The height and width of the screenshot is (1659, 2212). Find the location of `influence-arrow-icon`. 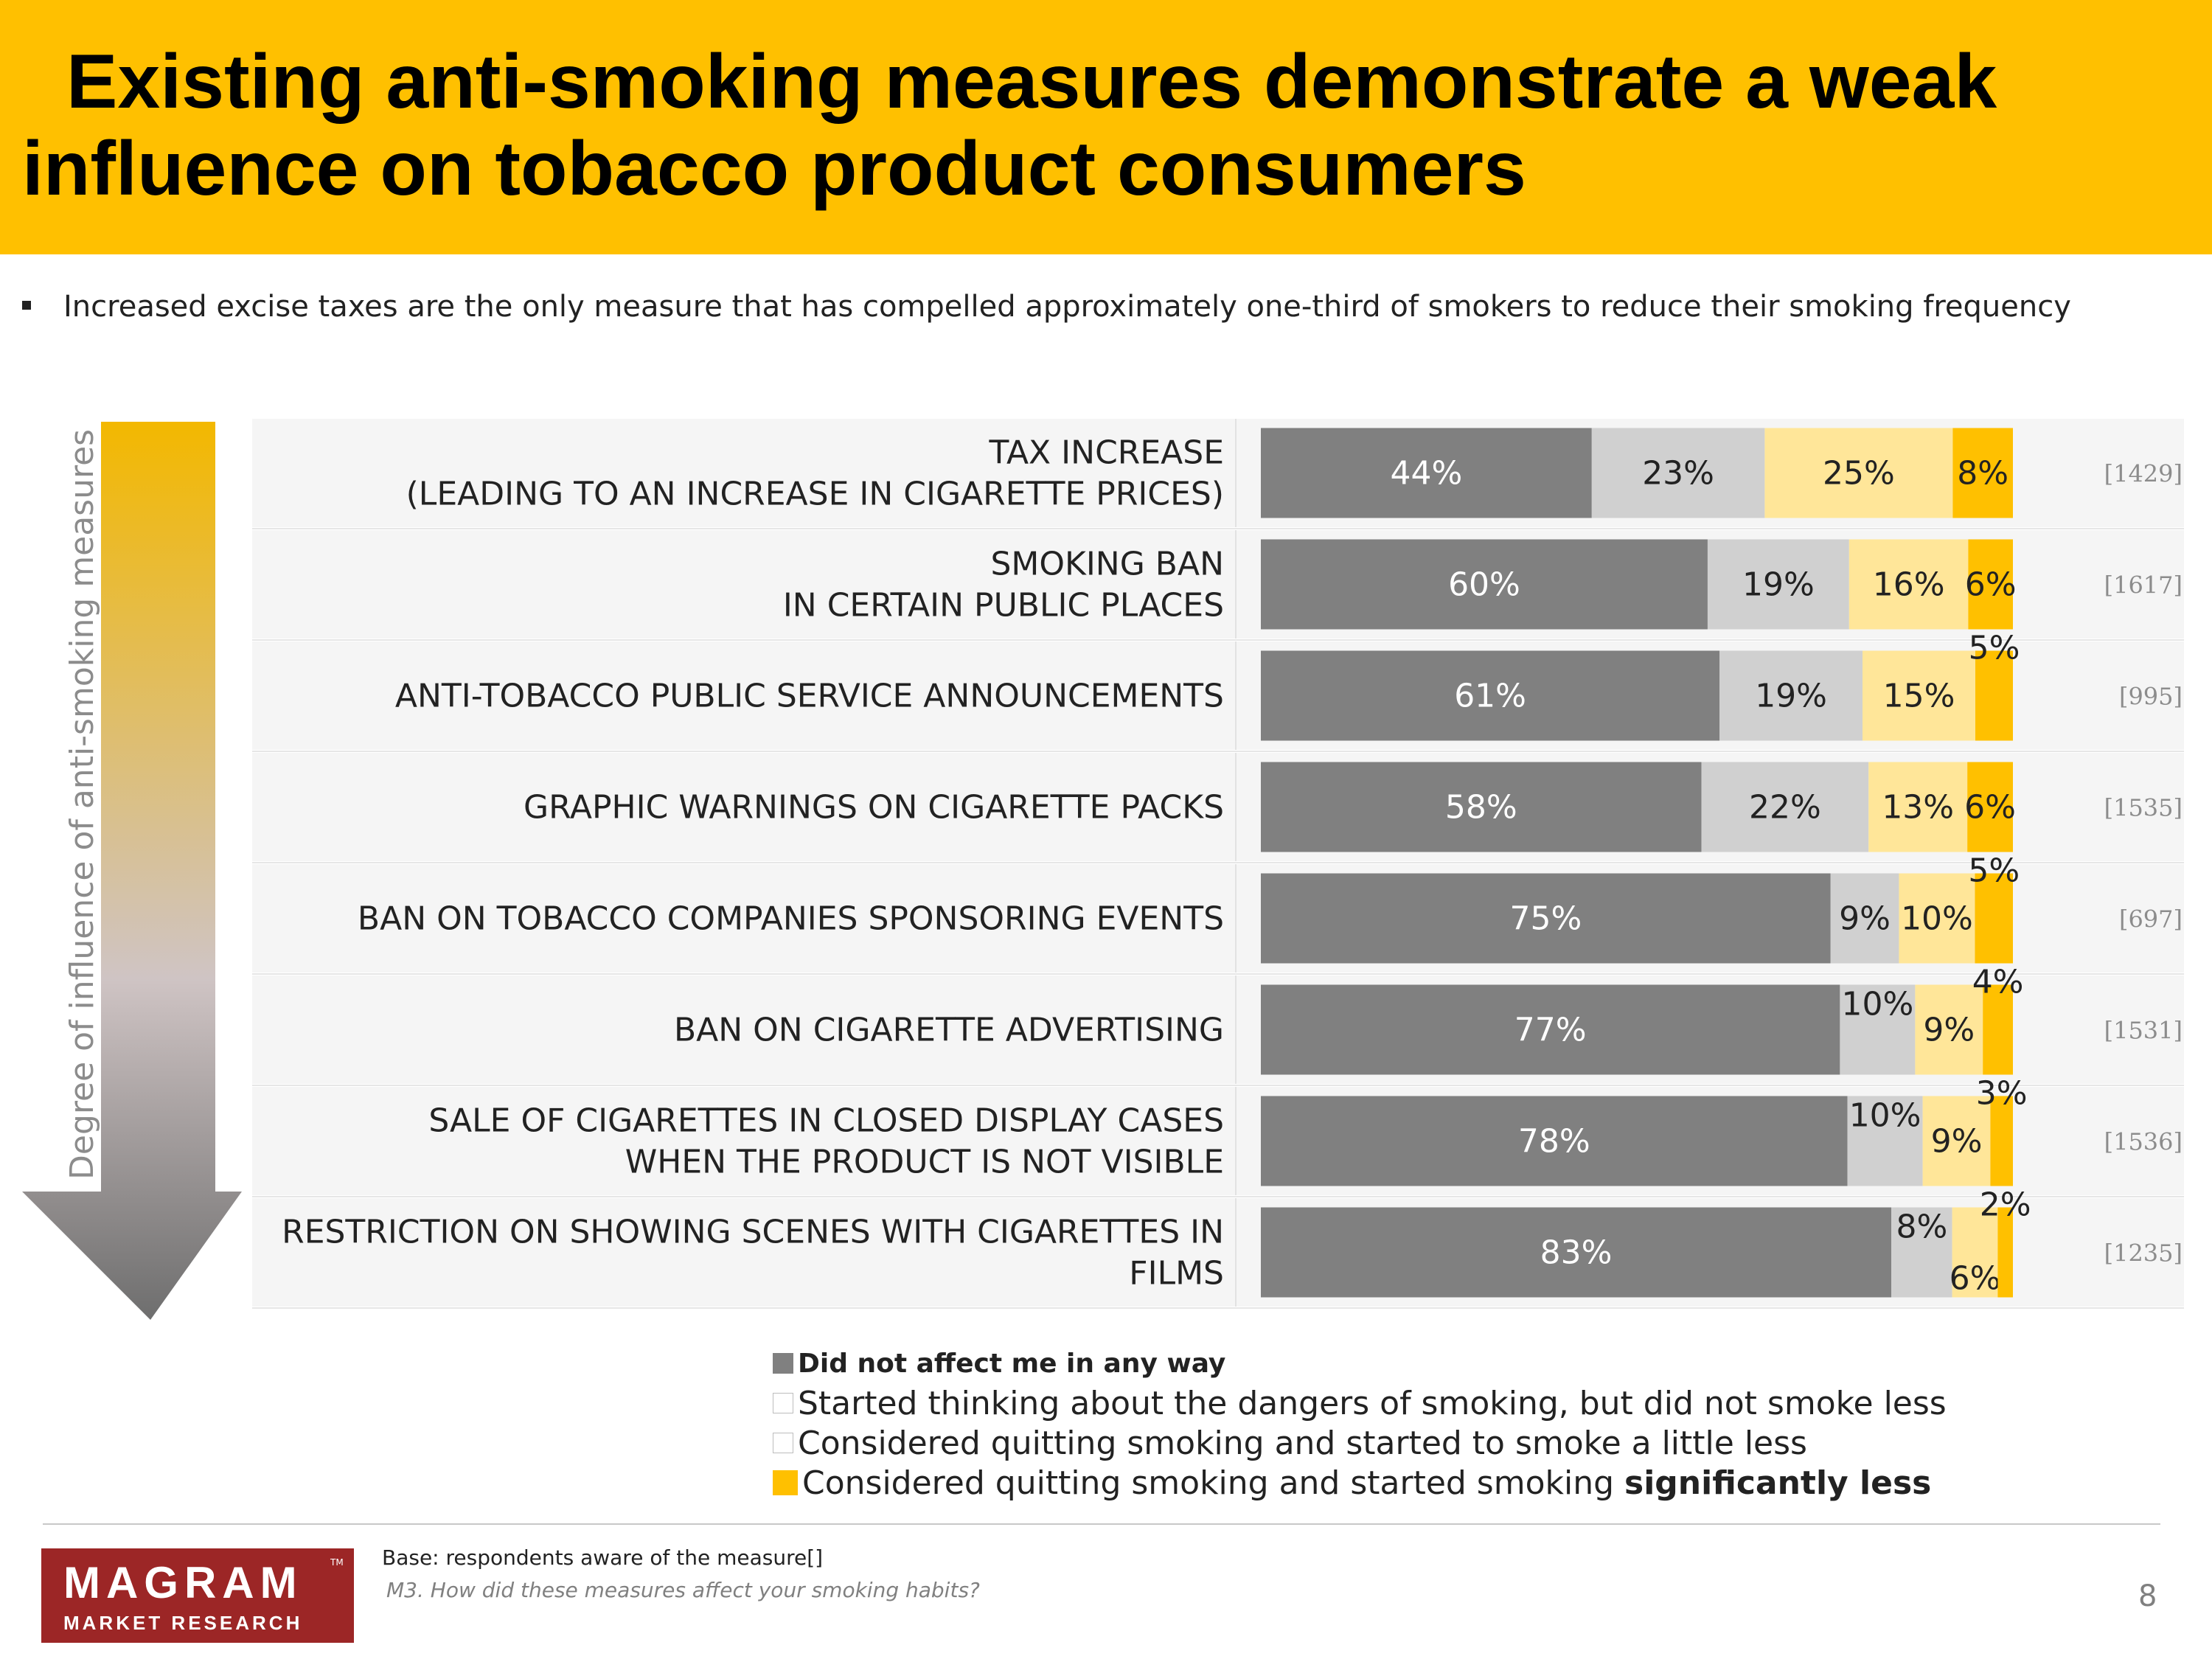

influence-arrow-icon is located at coordinates (132, 871).